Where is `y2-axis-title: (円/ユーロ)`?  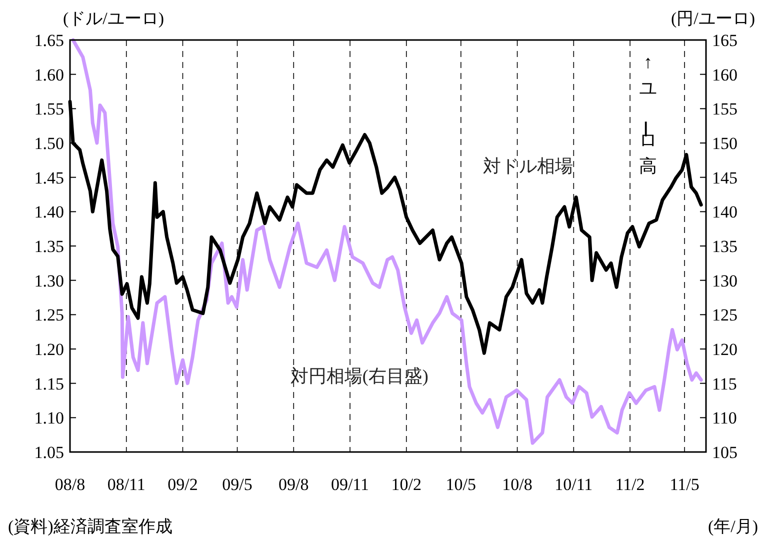
y2-axis-title: (円/ユーロ) is located at coordinates (712, 18).